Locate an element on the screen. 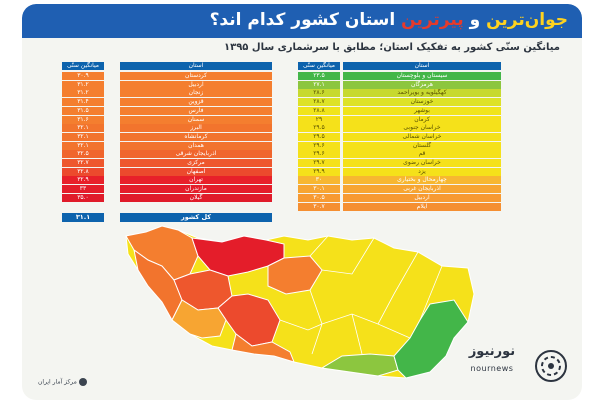 This screenshot has width=604, height=404. right-row-2-value: ۲۸.۶ is located at coordinates (319, 93).